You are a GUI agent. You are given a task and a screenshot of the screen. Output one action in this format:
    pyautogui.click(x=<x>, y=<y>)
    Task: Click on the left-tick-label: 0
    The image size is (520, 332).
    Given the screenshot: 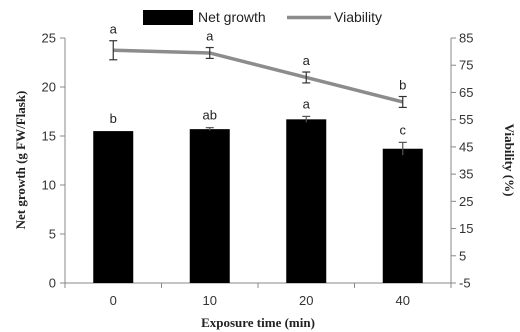 What is the action you would take?
    pyautogui.click(x=52, y=283)
    